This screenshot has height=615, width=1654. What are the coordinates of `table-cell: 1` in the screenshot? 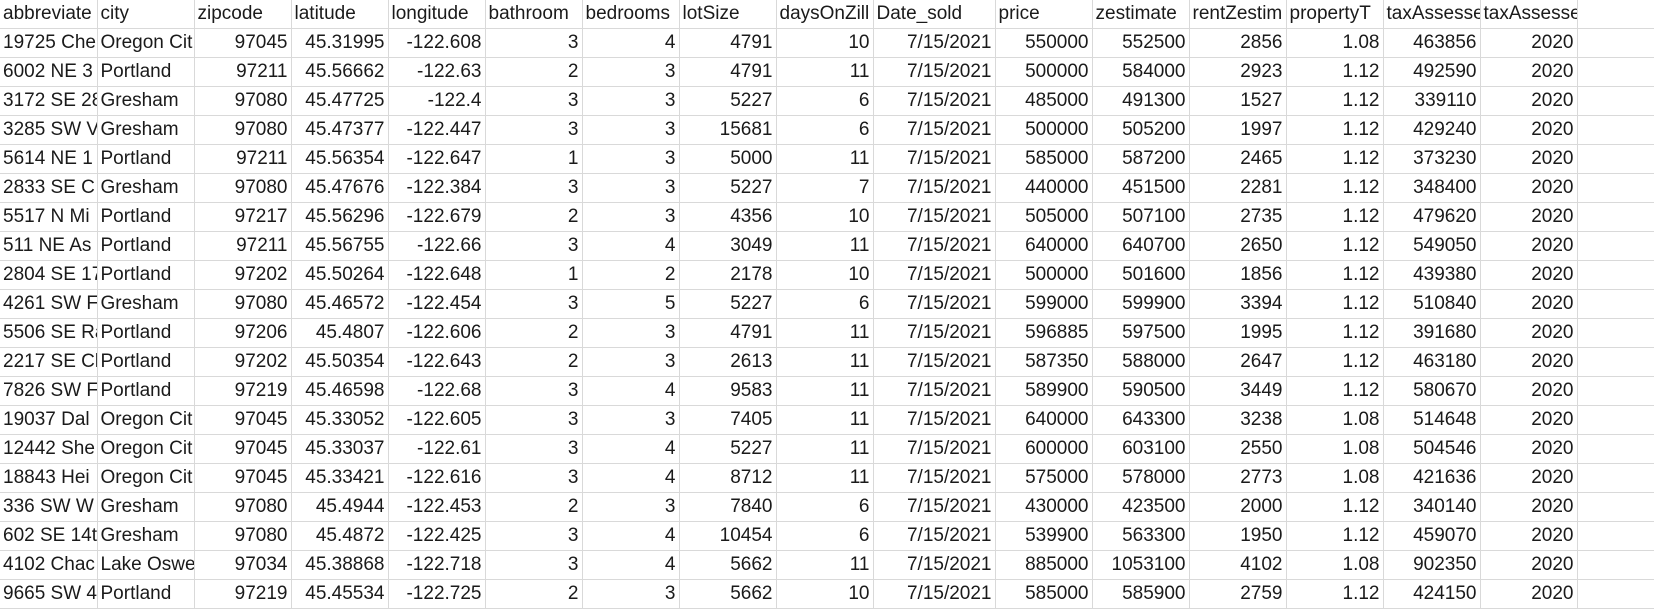 It's located at (534, 159).